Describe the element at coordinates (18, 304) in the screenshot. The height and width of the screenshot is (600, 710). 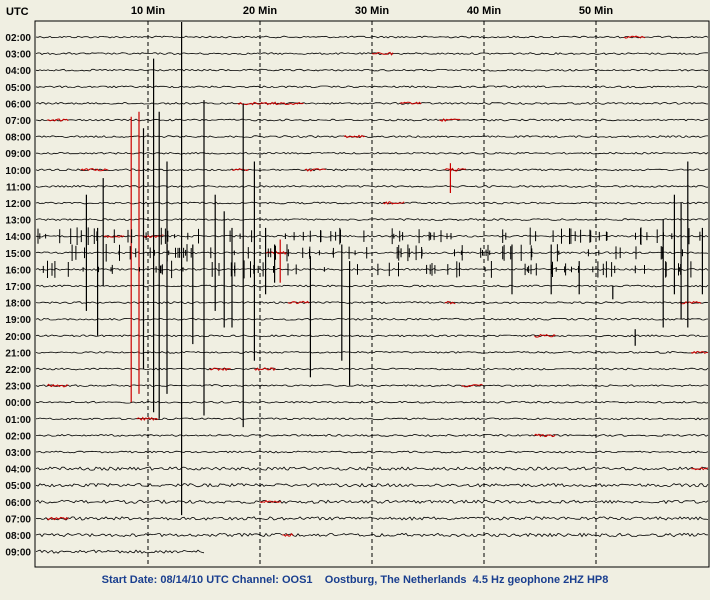
I see `hour-label: 18:00` at that location.